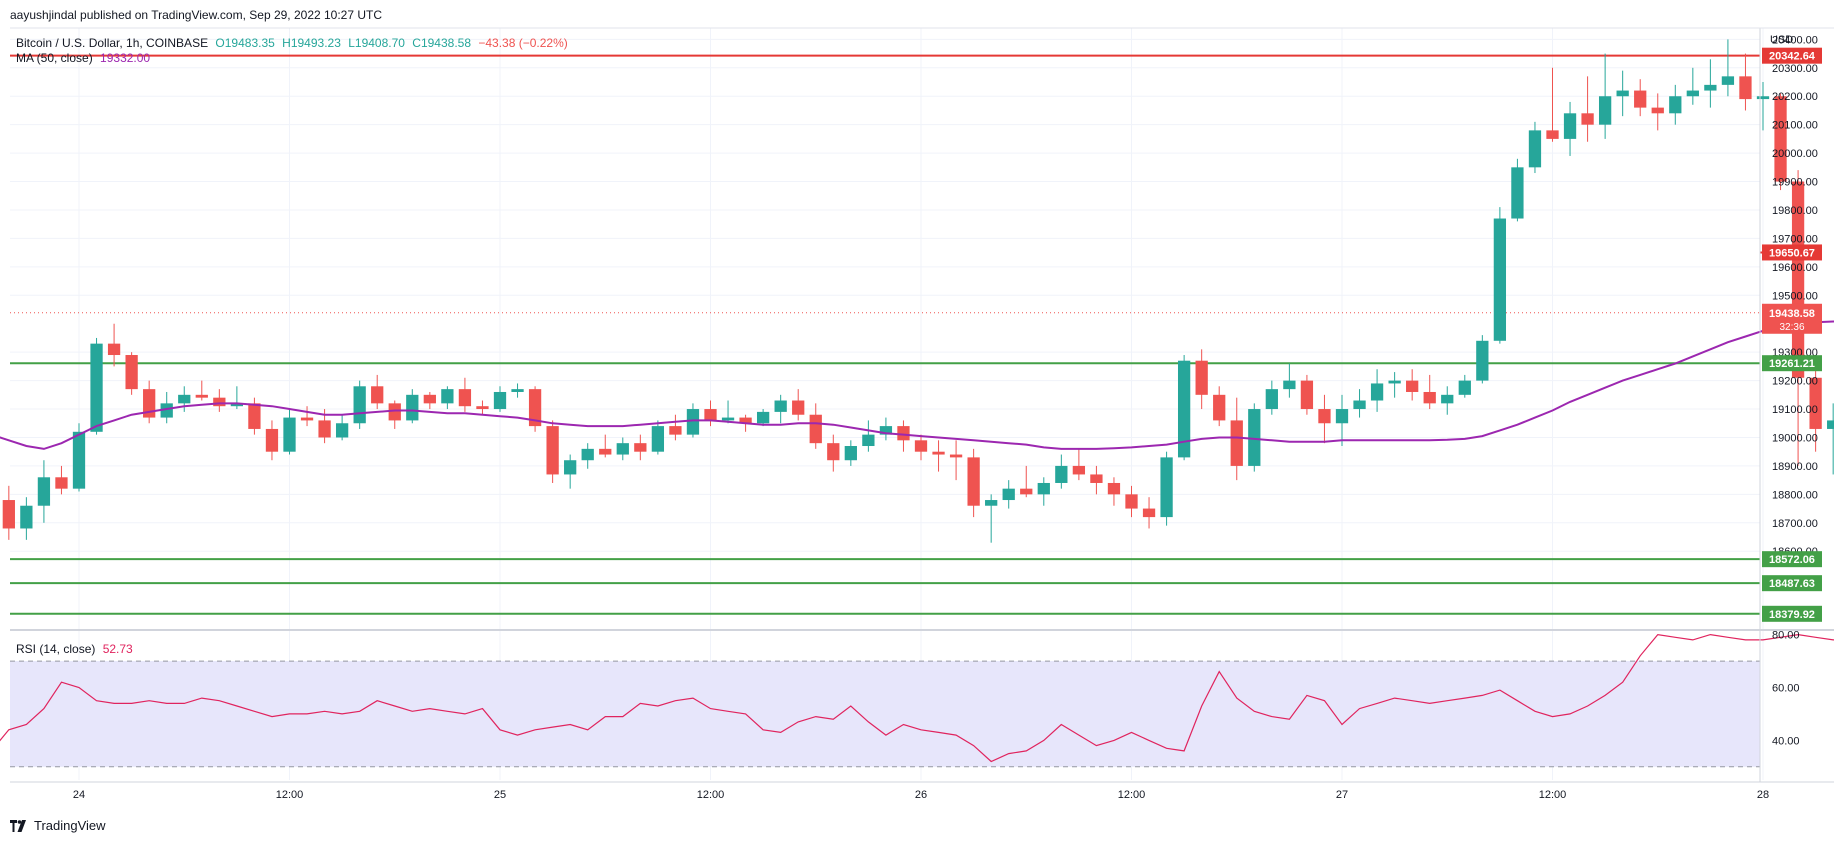 The height and width of the screenshot is (845, 1834). Describe the element at coordinates (1795, 467) in the screenshot. I see `price-tick-label: 18900.00` at that location.